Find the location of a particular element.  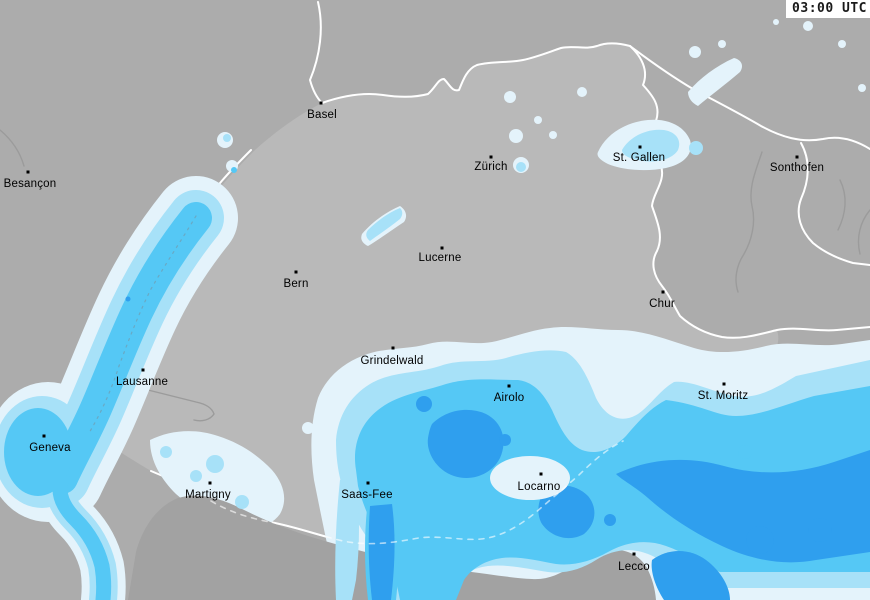

city-marker: Basel is located at coordinates (322, 111).